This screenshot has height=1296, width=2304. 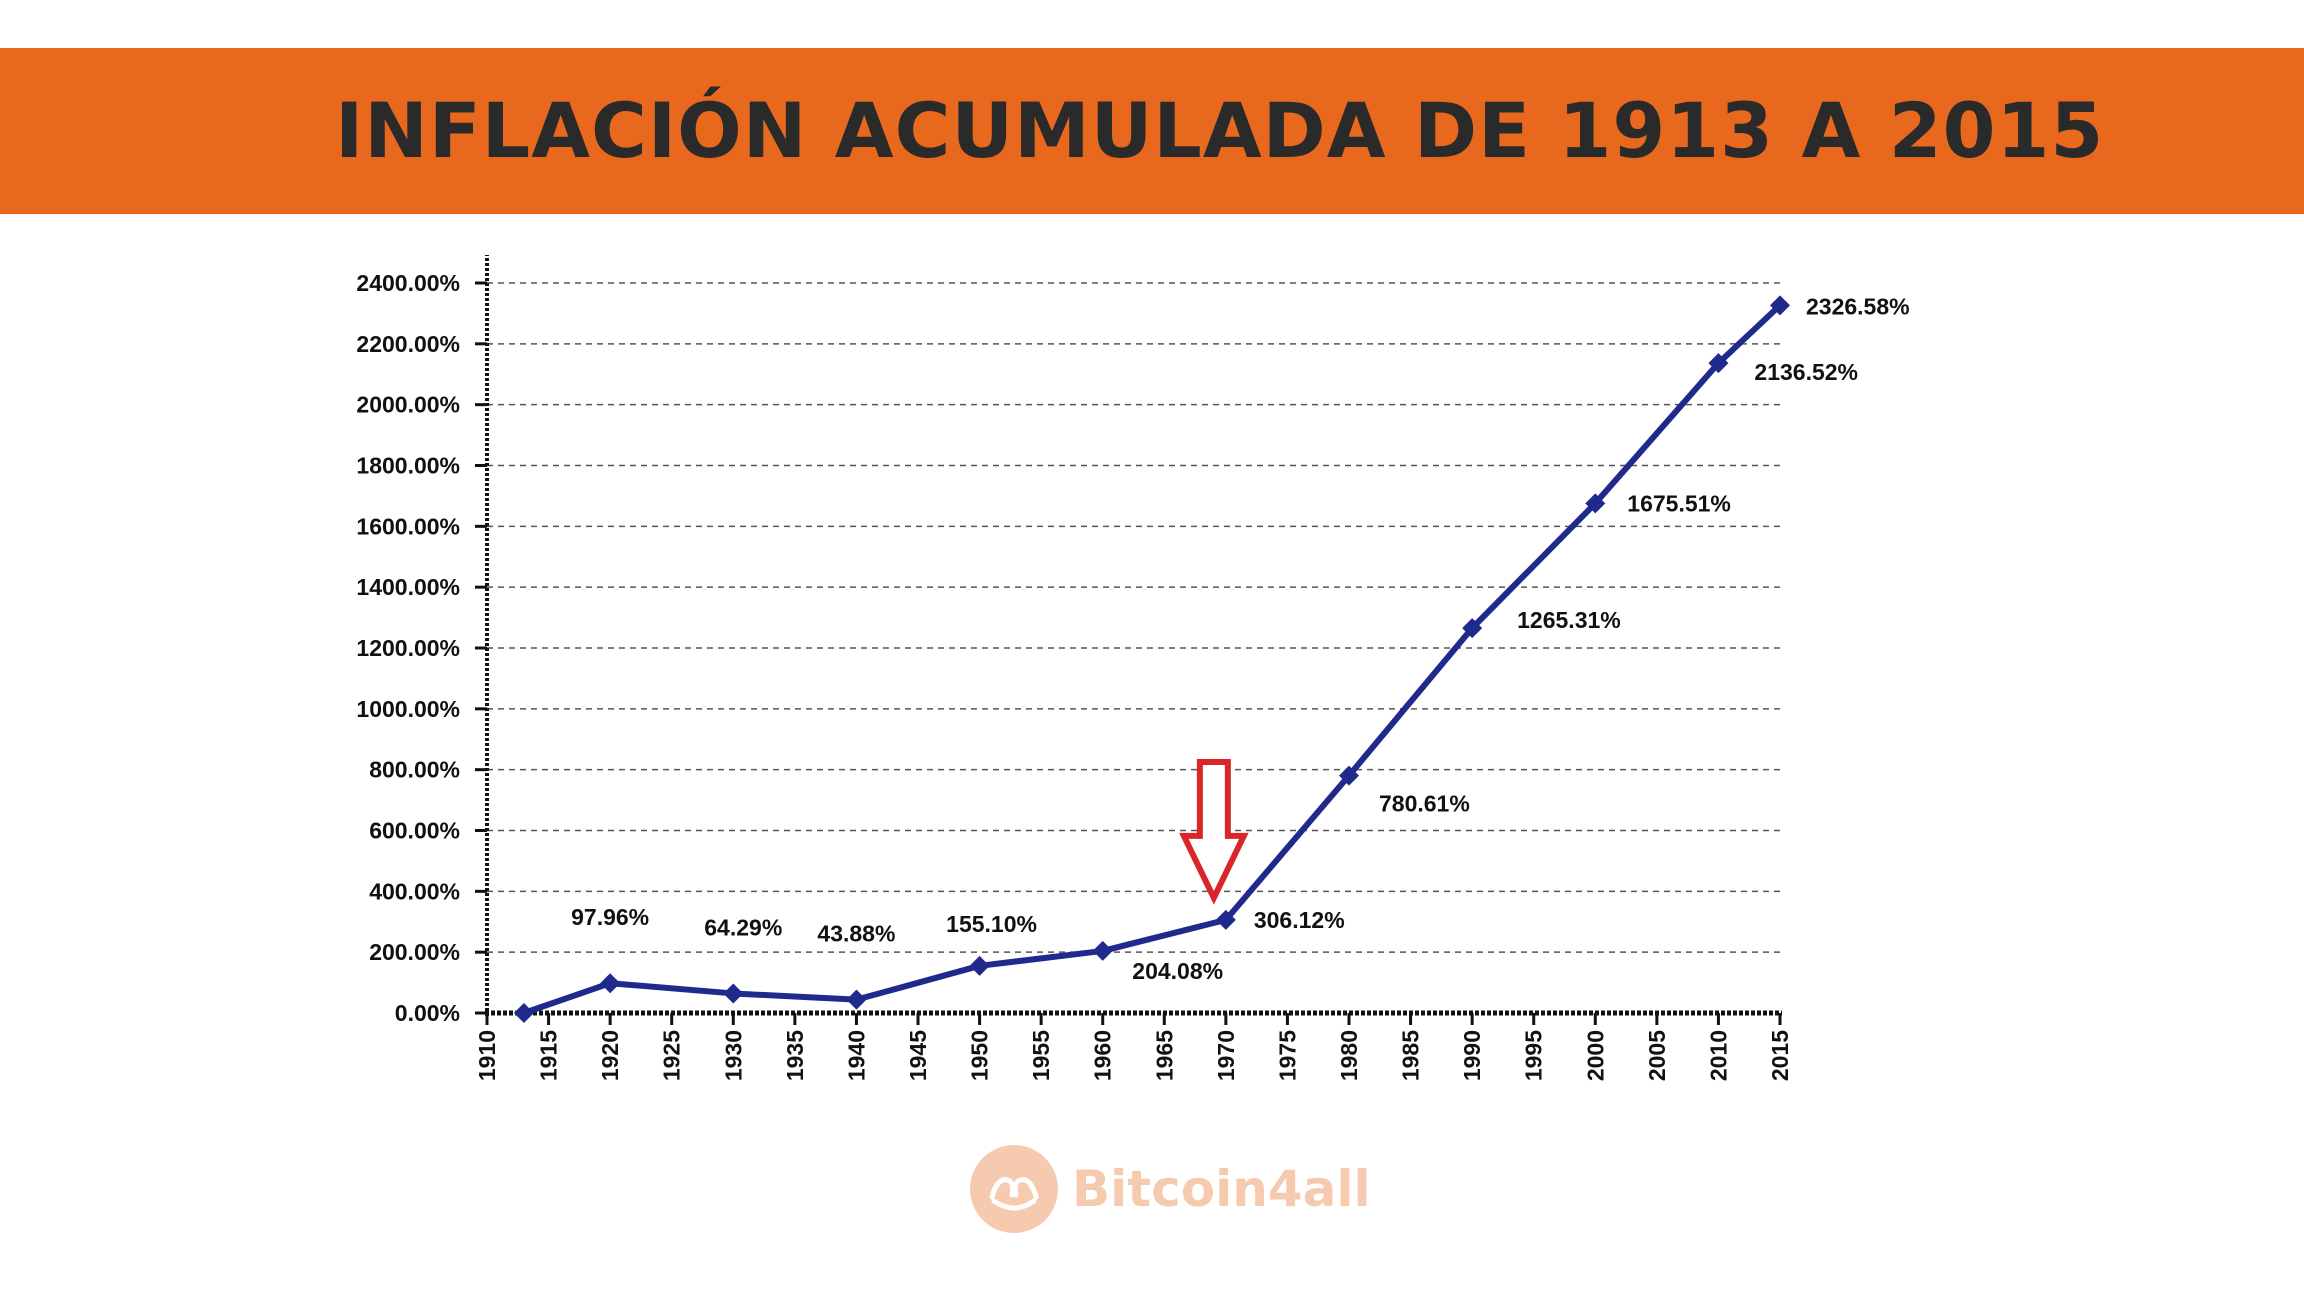 What do you see at coordinates (414, 952) in the screenshot?
I see `y-tick-label: 200.00%` at bounding box center [414, 952].